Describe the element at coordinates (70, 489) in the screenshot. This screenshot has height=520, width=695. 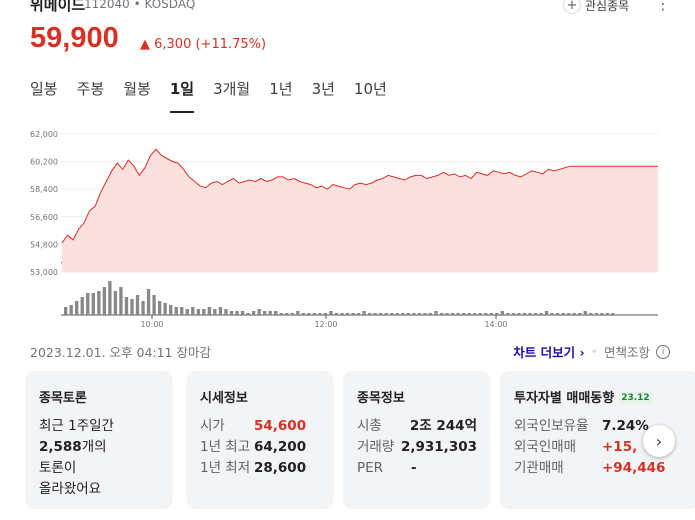
I see `discussion-line4: 올라왔어요` at that location.